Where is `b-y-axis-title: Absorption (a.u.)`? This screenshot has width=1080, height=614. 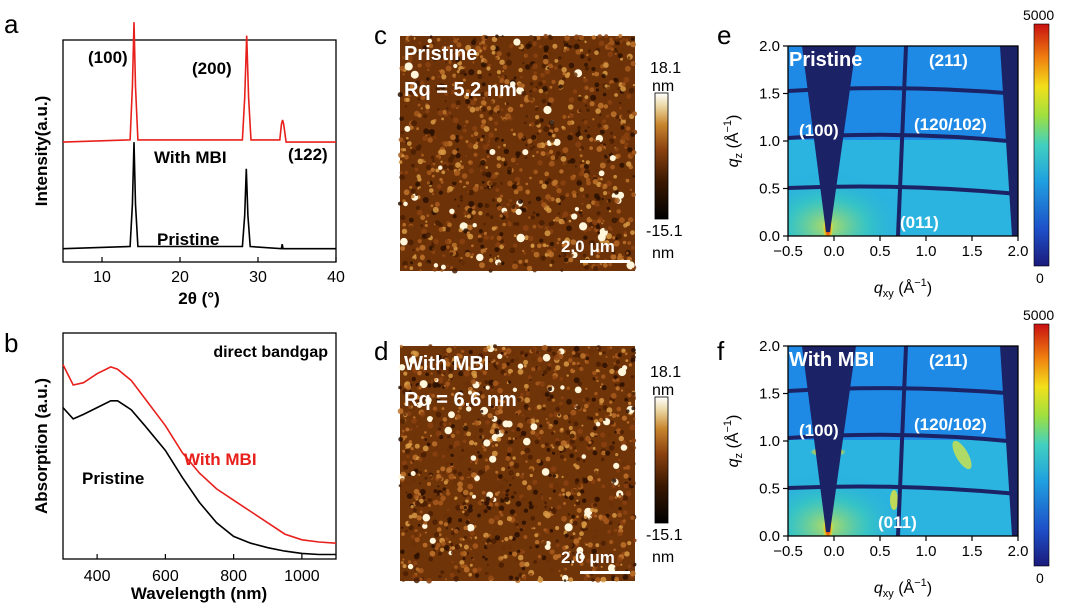 b-y-axis-title: Absorption (a.u.) is located at coordinates (41, 446).